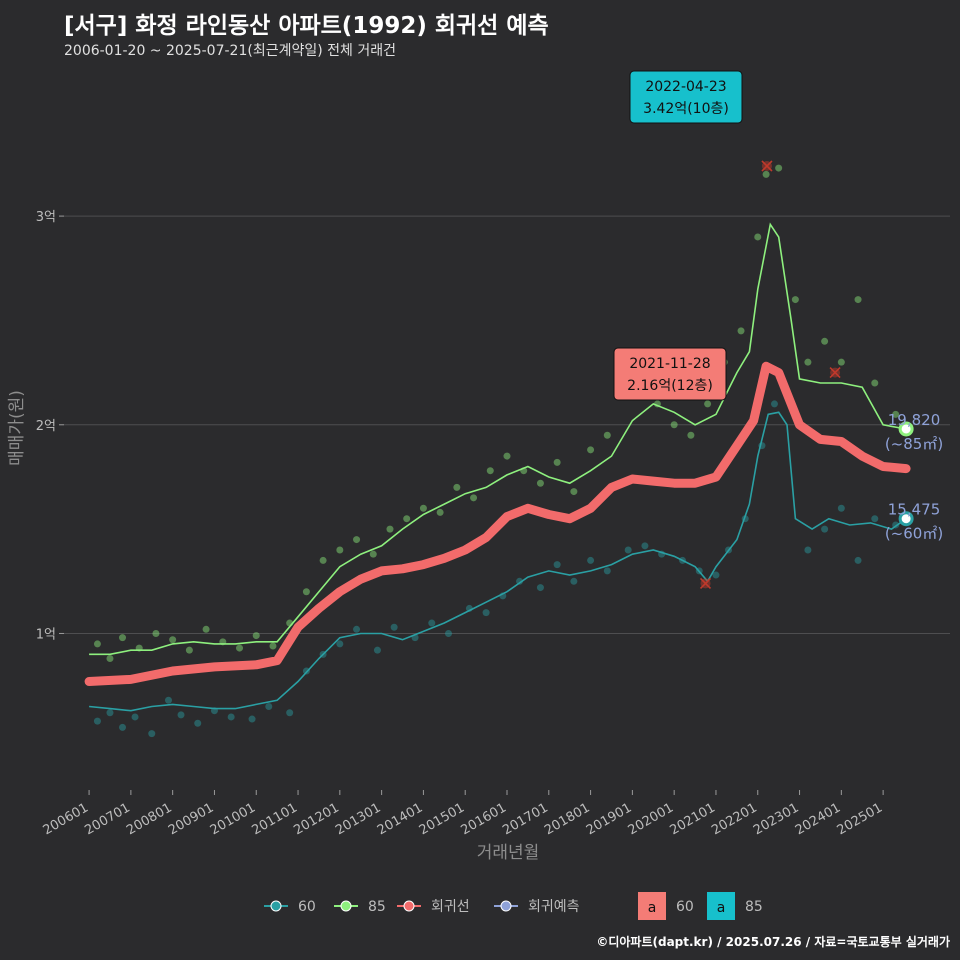 This screenshot has width=960, height=960. I want to click on legend-label: 회귀예측, so click(554, 907).